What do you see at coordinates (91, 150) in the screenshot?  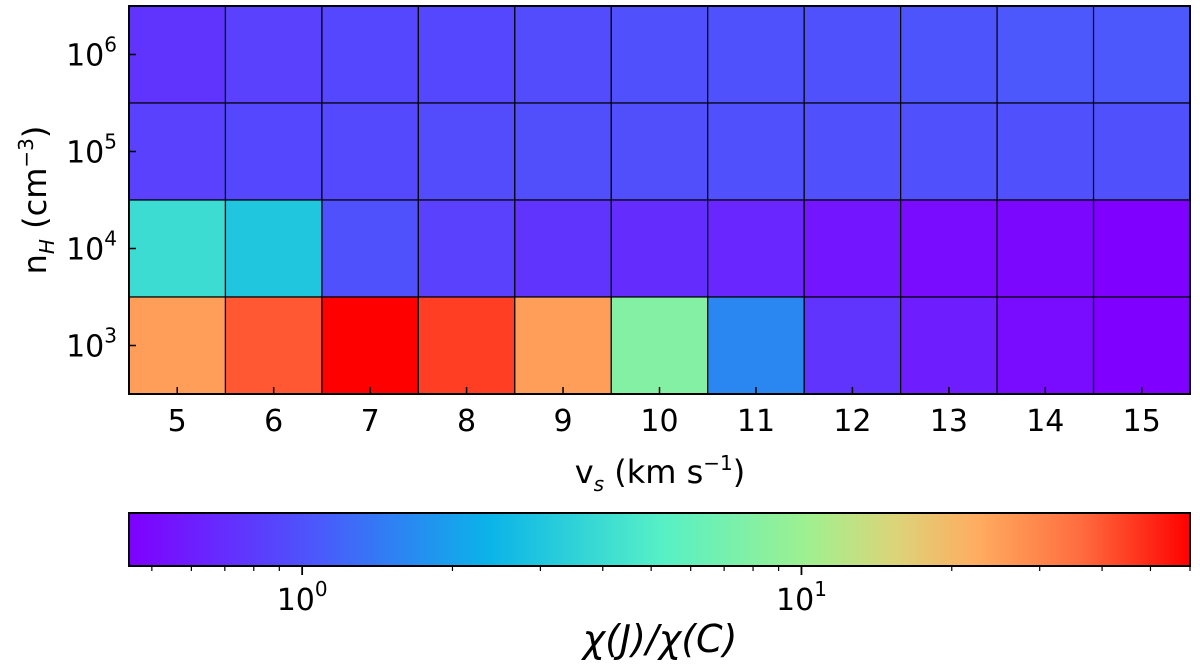 I see `y-tick-label: 10⁵` at bounding box center [91, 150].